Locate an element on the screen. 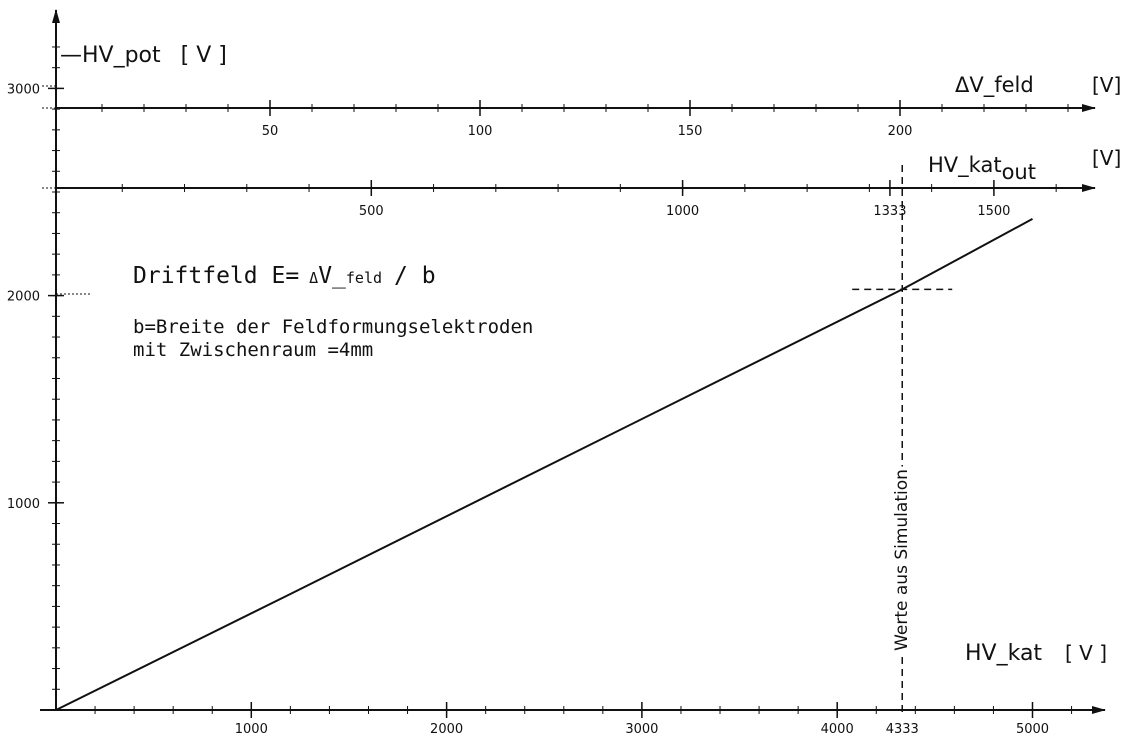  feld-tick-label: 200 is located at coordinates (900, 131).